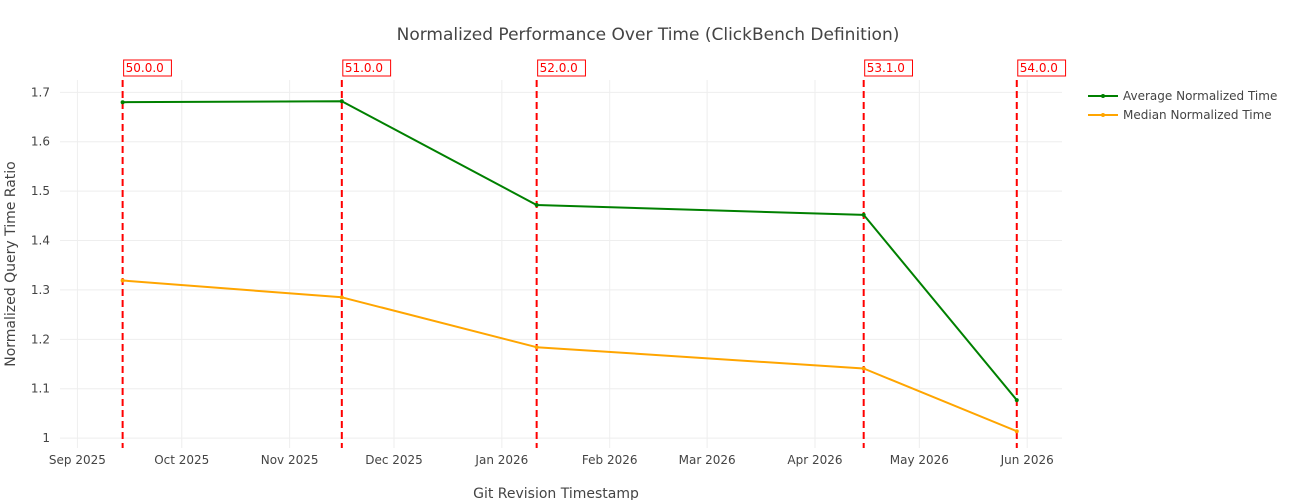 This screenshot has height=500, width=1296. I want to click on x-tick-label: May 2026, so click(919, 460).